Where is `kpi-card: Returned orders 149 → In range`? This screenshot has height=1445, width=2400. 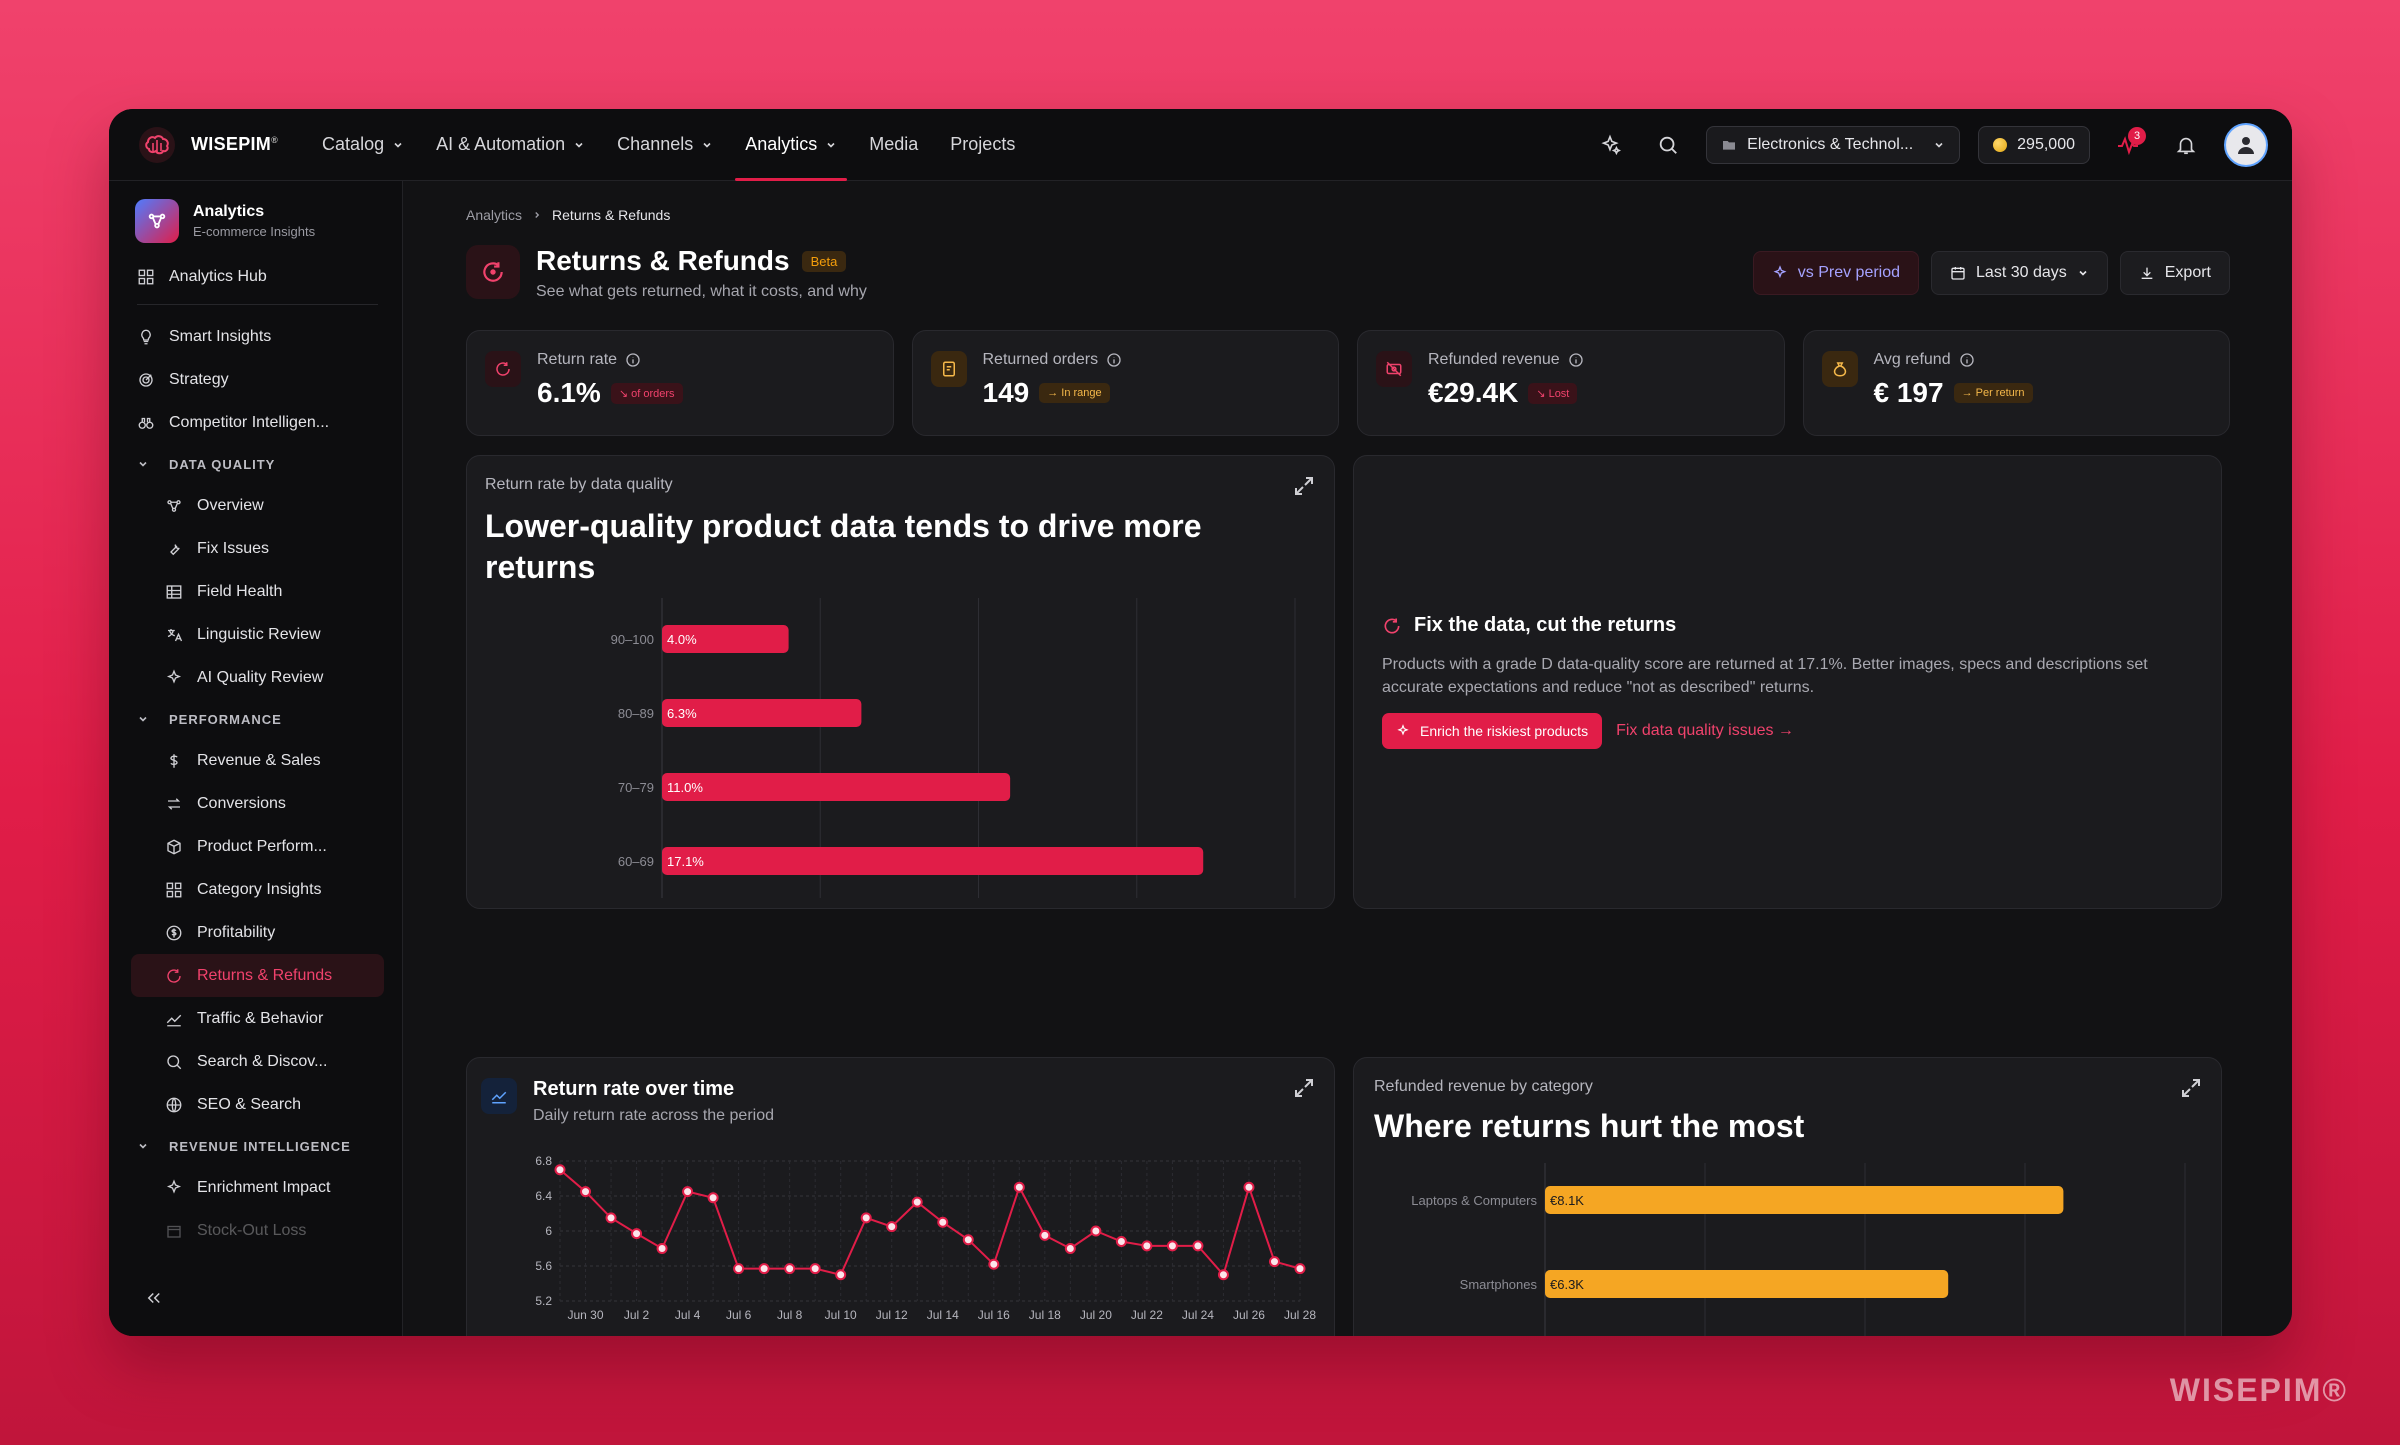 kpi-card: Returned orders 149 → In range is located at coordinates (1125, 383).